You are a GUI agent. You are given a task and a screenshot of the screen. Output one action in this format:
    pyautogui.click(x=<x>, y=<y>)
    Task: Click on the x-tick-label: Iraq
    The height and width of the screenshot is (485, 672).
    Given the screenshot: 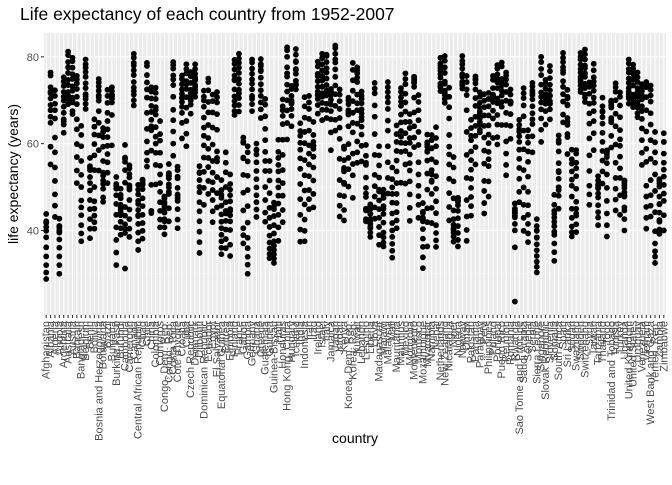 What is the action you would take?
    pyautogui.click(x=314, y=330)
    